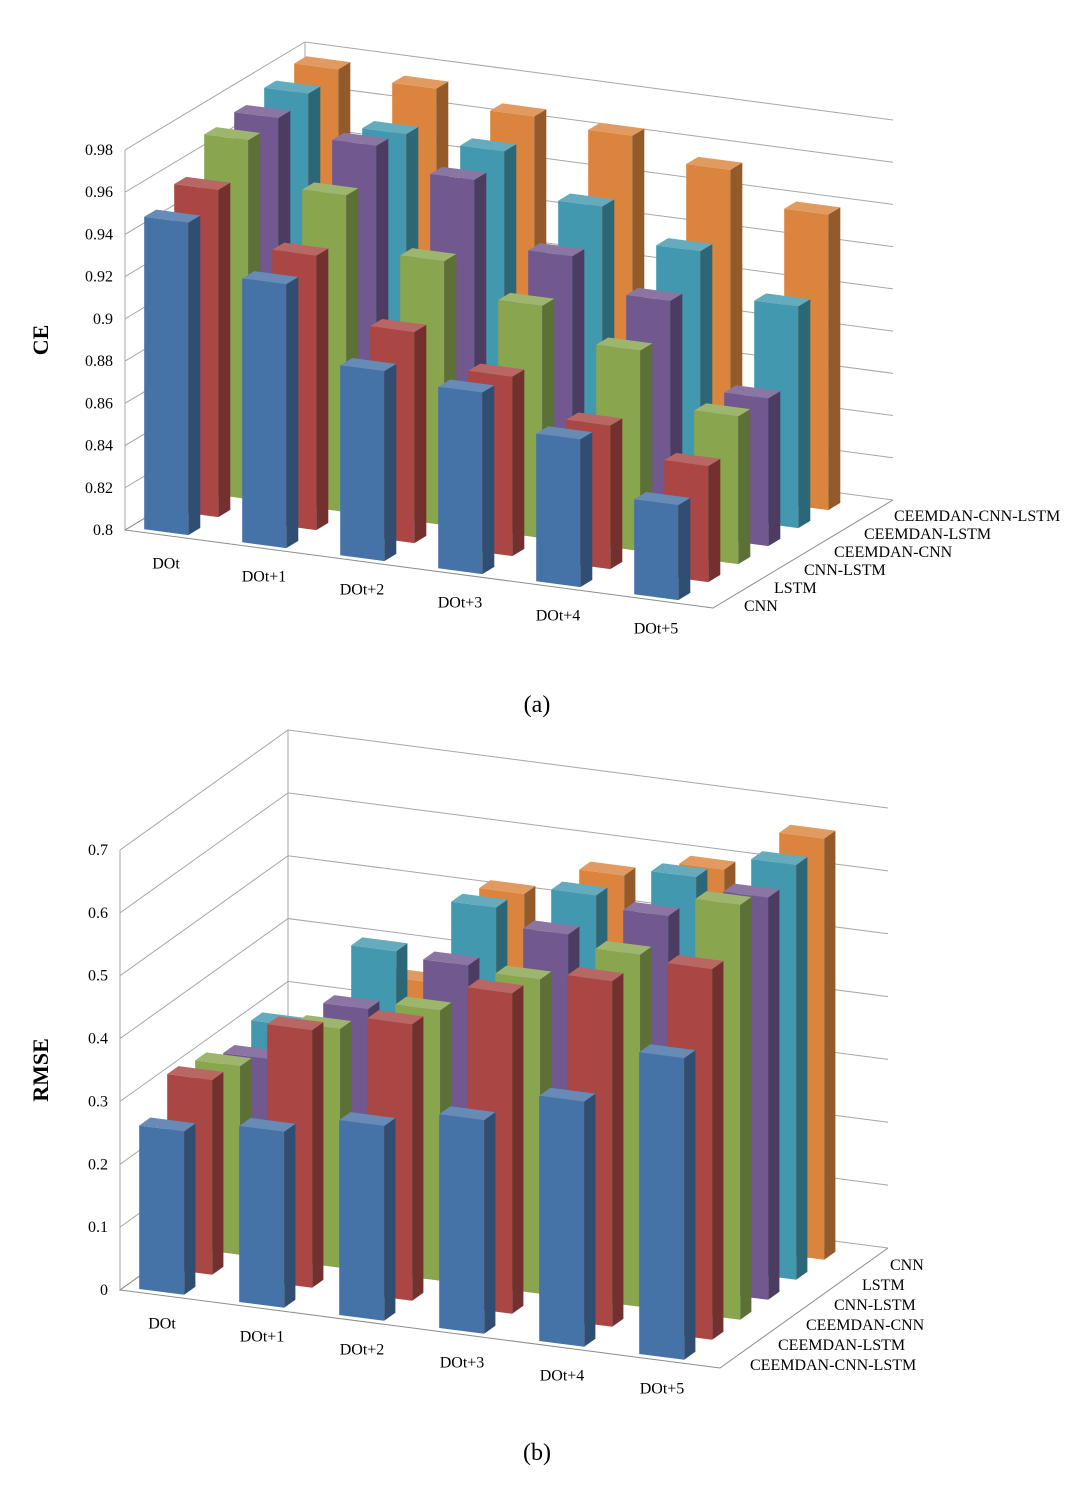 Image resolution: width=1073 pixels, height=1490 pixels. What do you see at coordinates (98, 1227) in the screenshot?
I see `y-tick-label: 0.1` at bounding box center [98, 1227].